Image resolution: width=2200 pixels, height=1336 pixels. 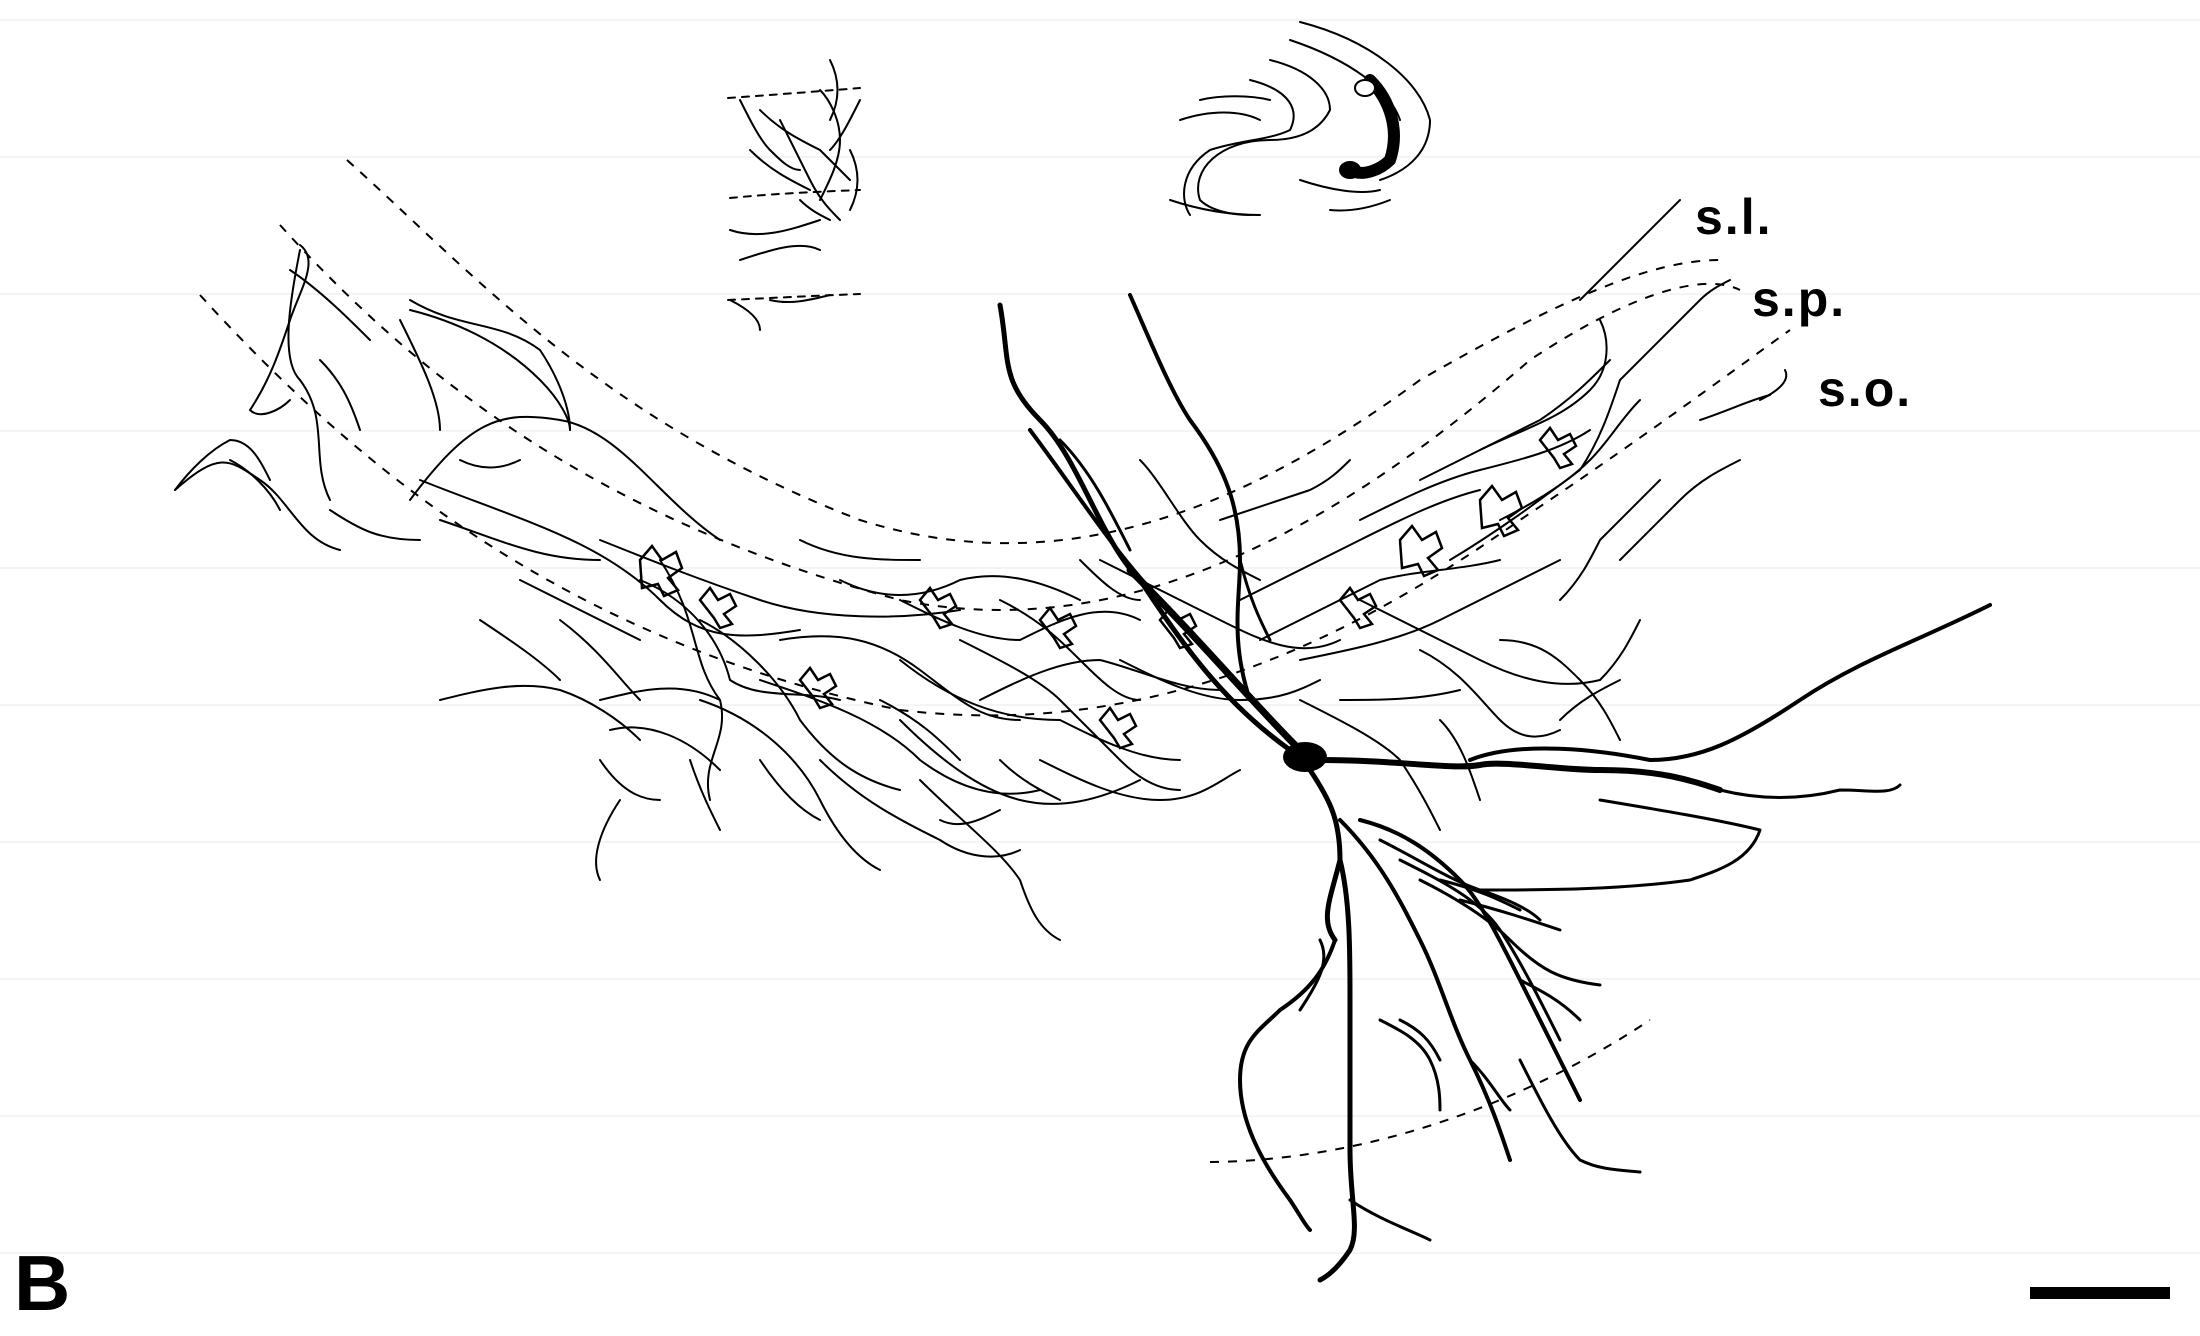 I want to click on layer-label-sp: s.p., so click(x=1799, y=299).